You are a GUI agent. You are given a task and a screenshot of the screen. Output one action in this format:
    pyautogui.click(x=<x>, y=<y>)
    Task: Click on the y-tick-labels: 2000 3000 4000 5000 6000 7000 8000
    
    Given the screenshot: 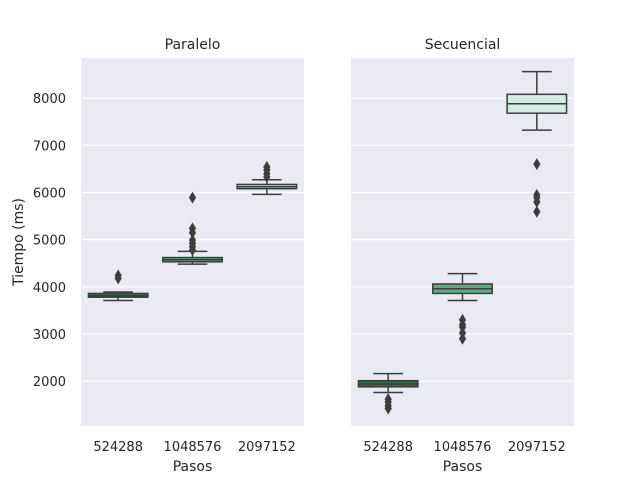 What is the action you would take?
    pyautogui.click(x=49, y=241)
    